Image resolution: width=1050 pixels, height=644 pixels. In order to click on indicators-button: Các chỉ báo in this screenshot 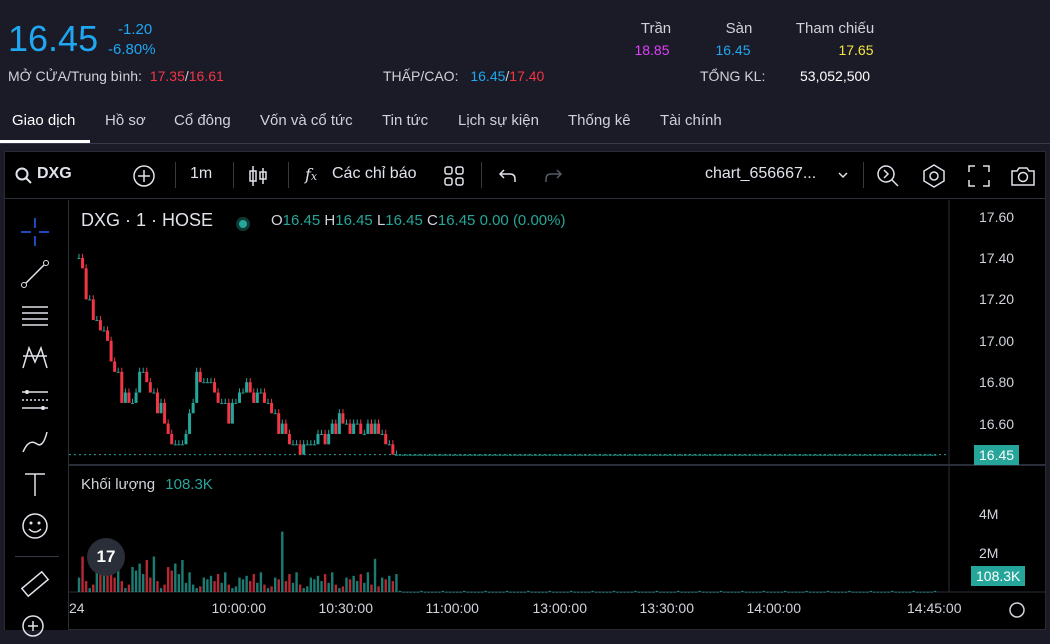, I will do `click(374, 173)`.